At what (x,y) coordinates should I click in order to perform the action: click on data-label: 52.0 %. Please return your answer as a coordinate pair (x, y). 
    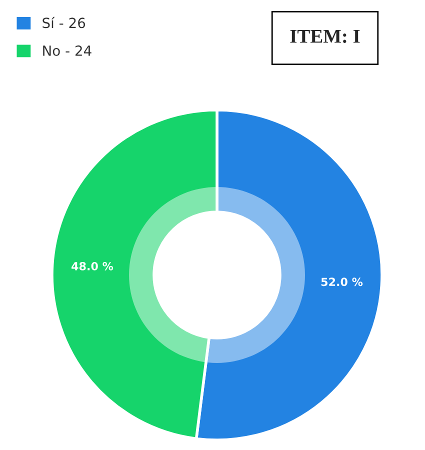
    Looking at the image, I should click on (342, 282).